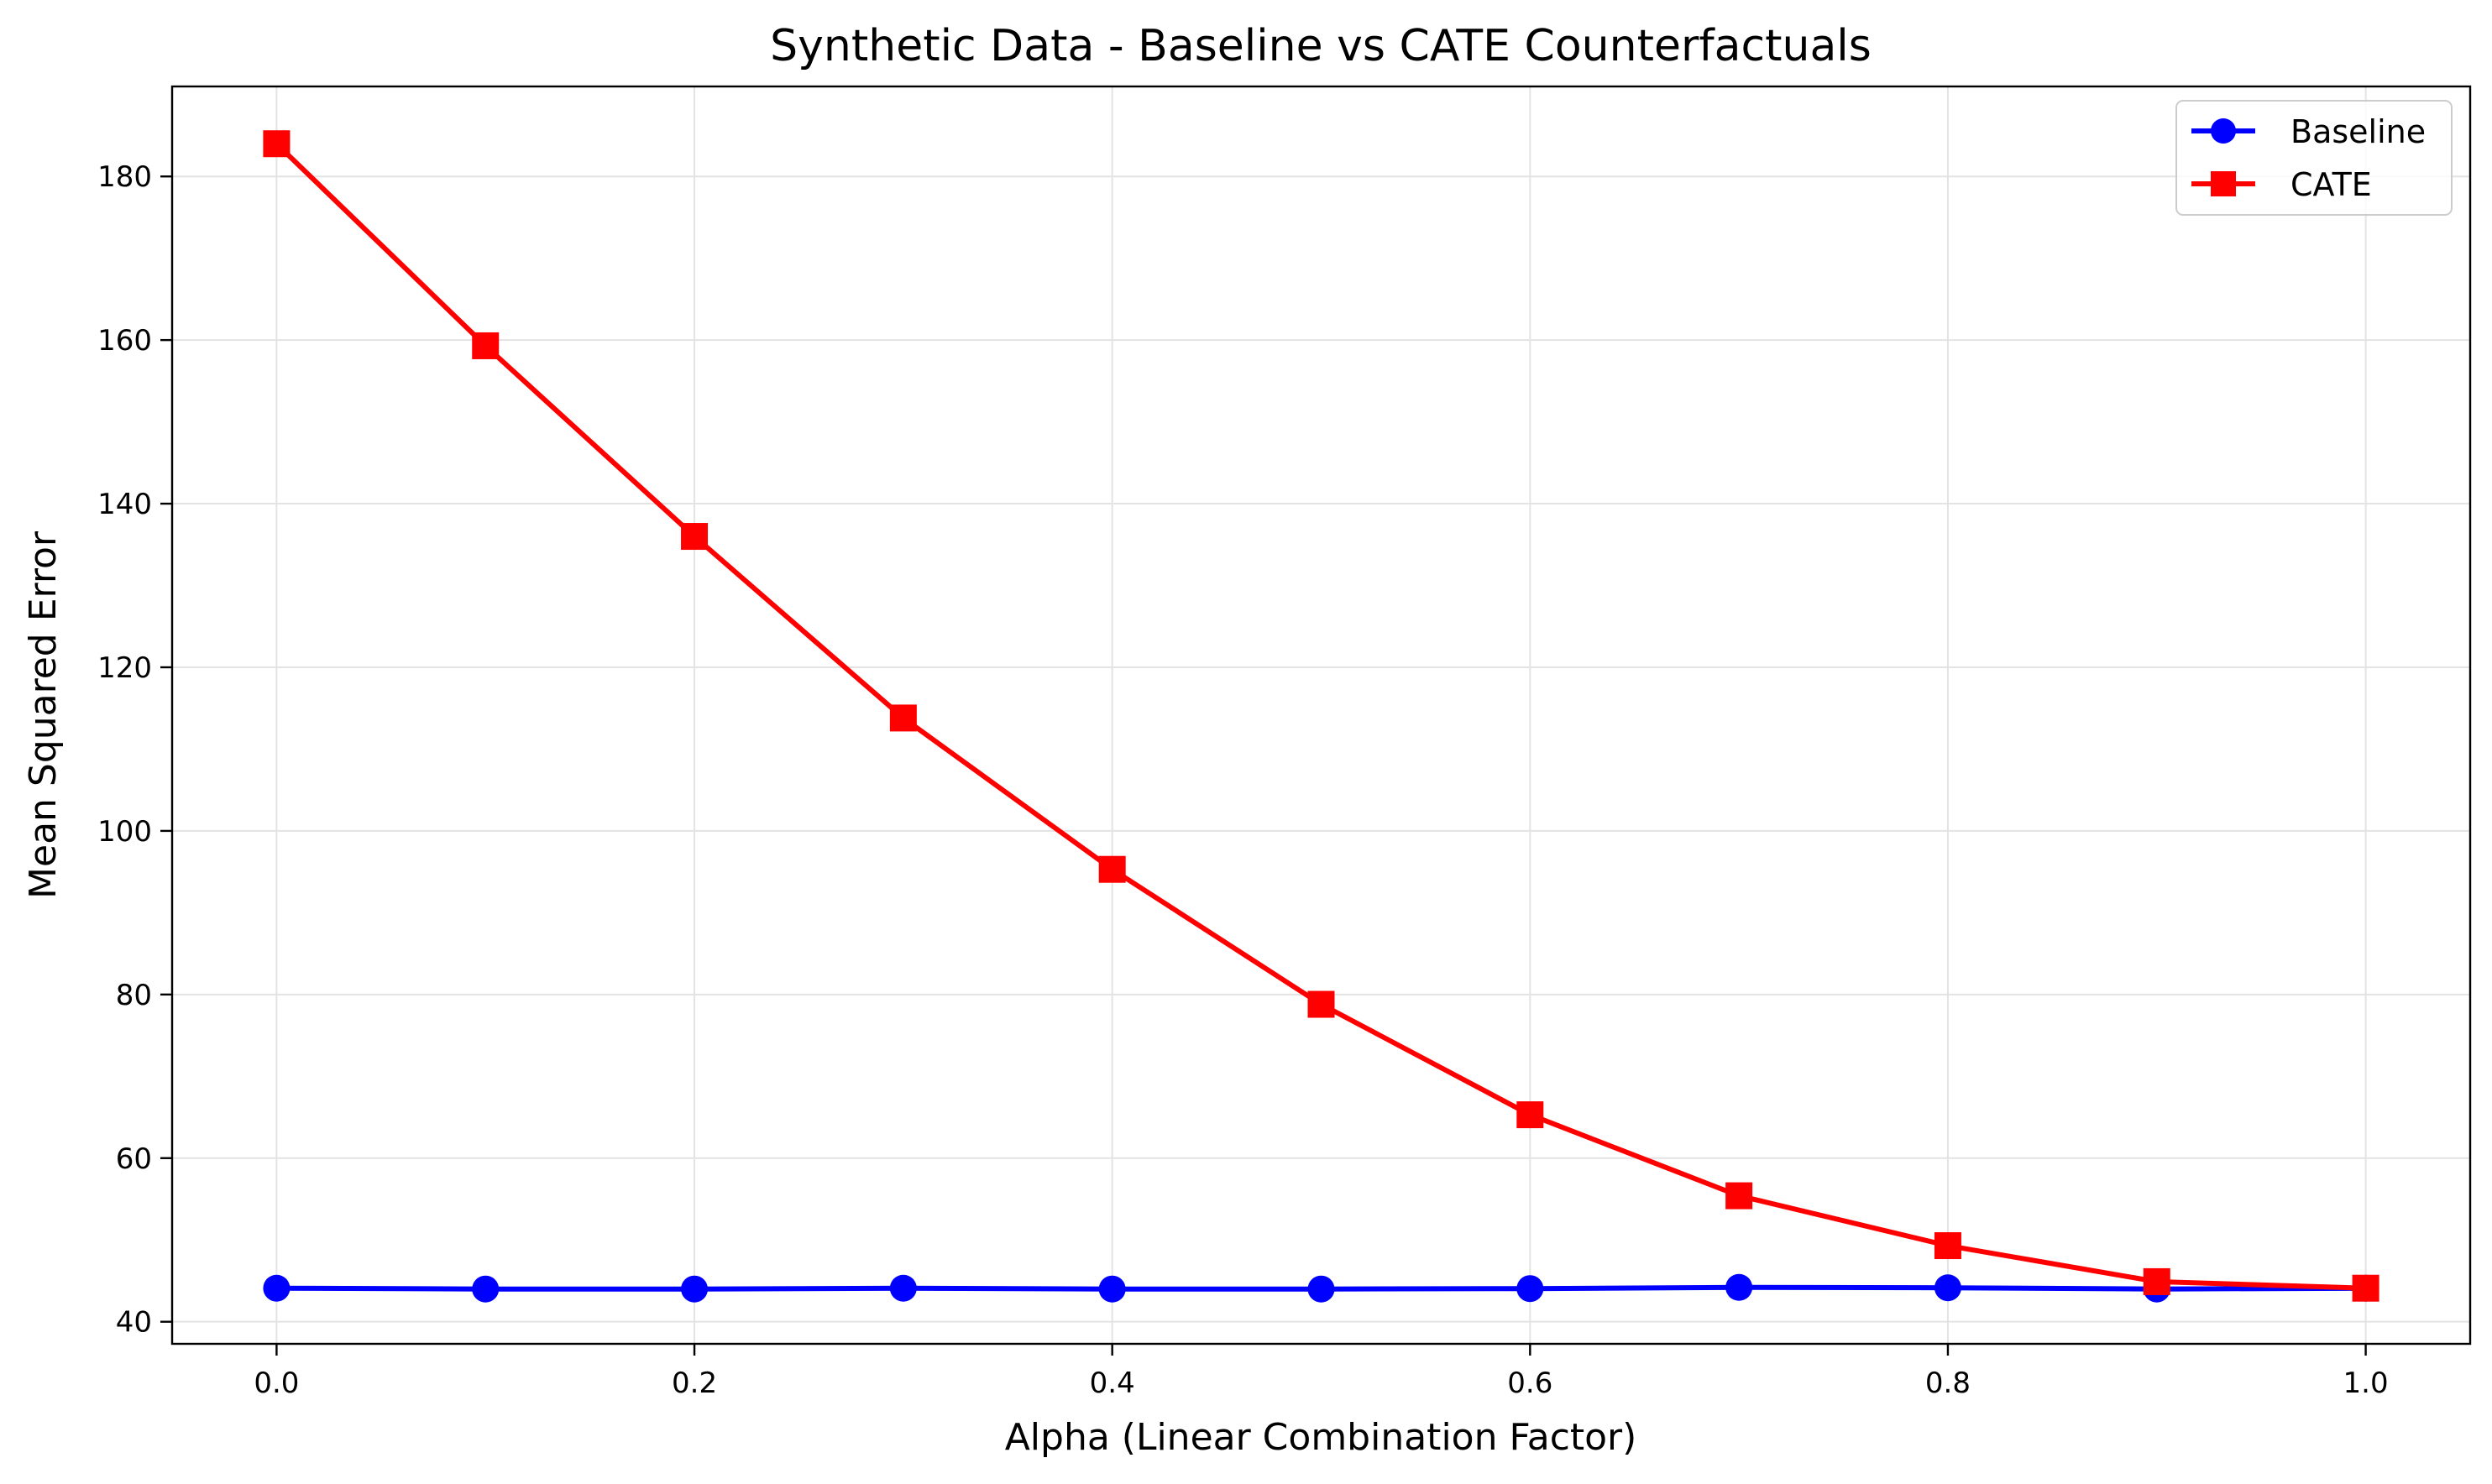  I want to click on y-tick-label: 40, so click(134, 1323).